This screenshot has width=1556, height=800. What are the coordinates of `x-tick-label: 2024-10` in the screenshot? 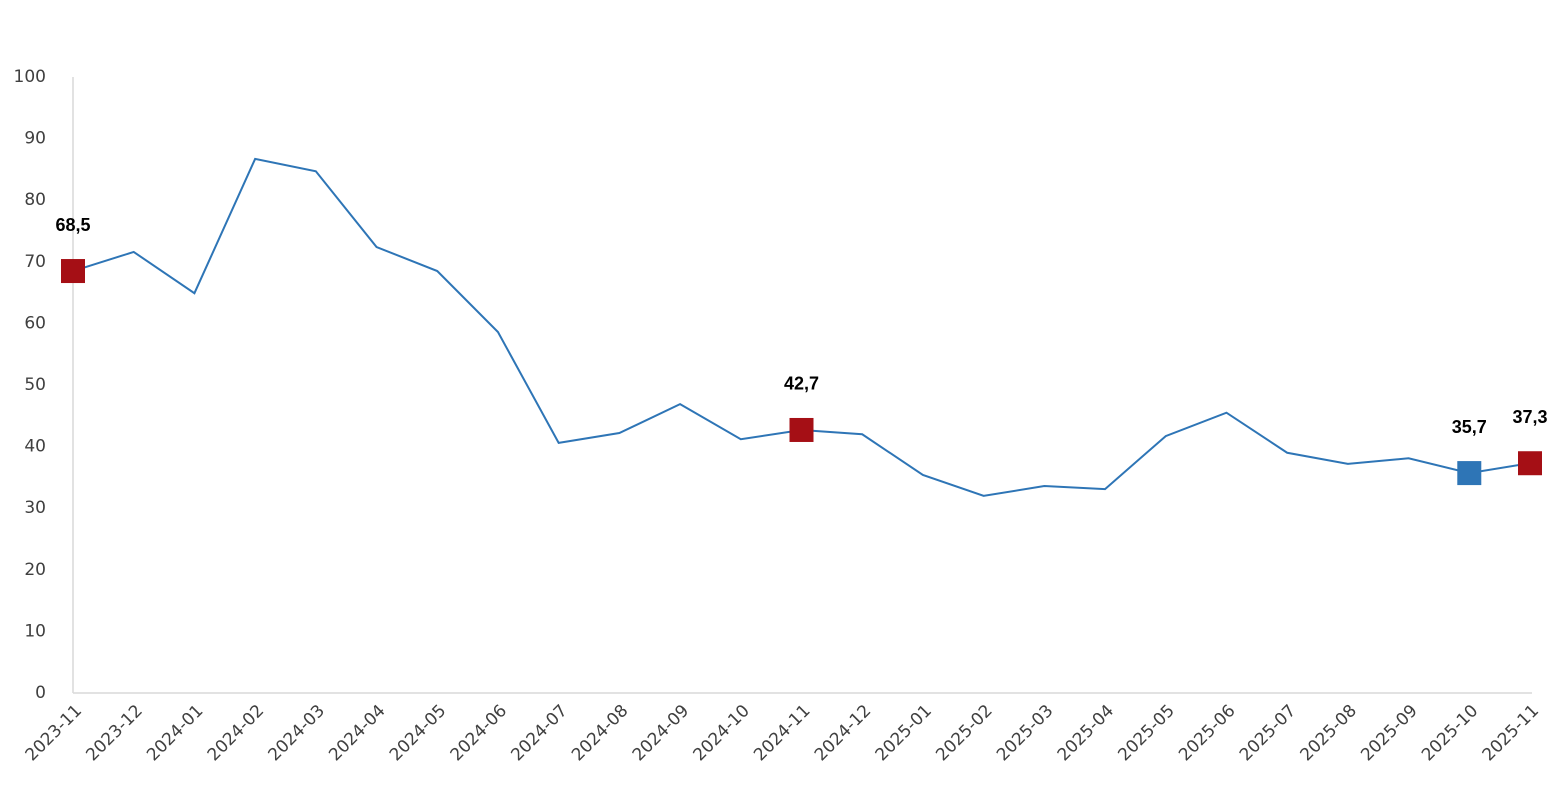 It's located at (721, 733).